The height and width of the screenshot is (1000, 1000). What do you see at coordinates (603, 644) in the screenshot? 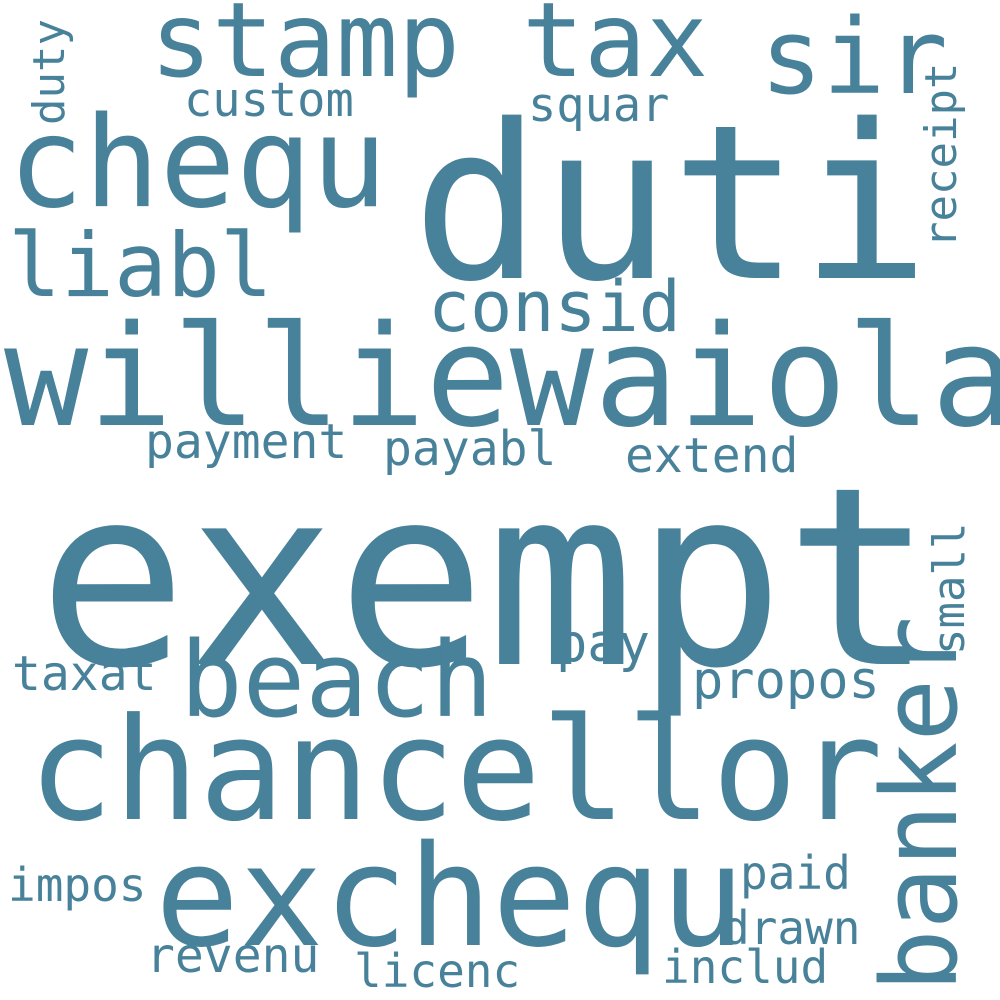
I see `word-pay: pay` at bounding box center [603, 644].